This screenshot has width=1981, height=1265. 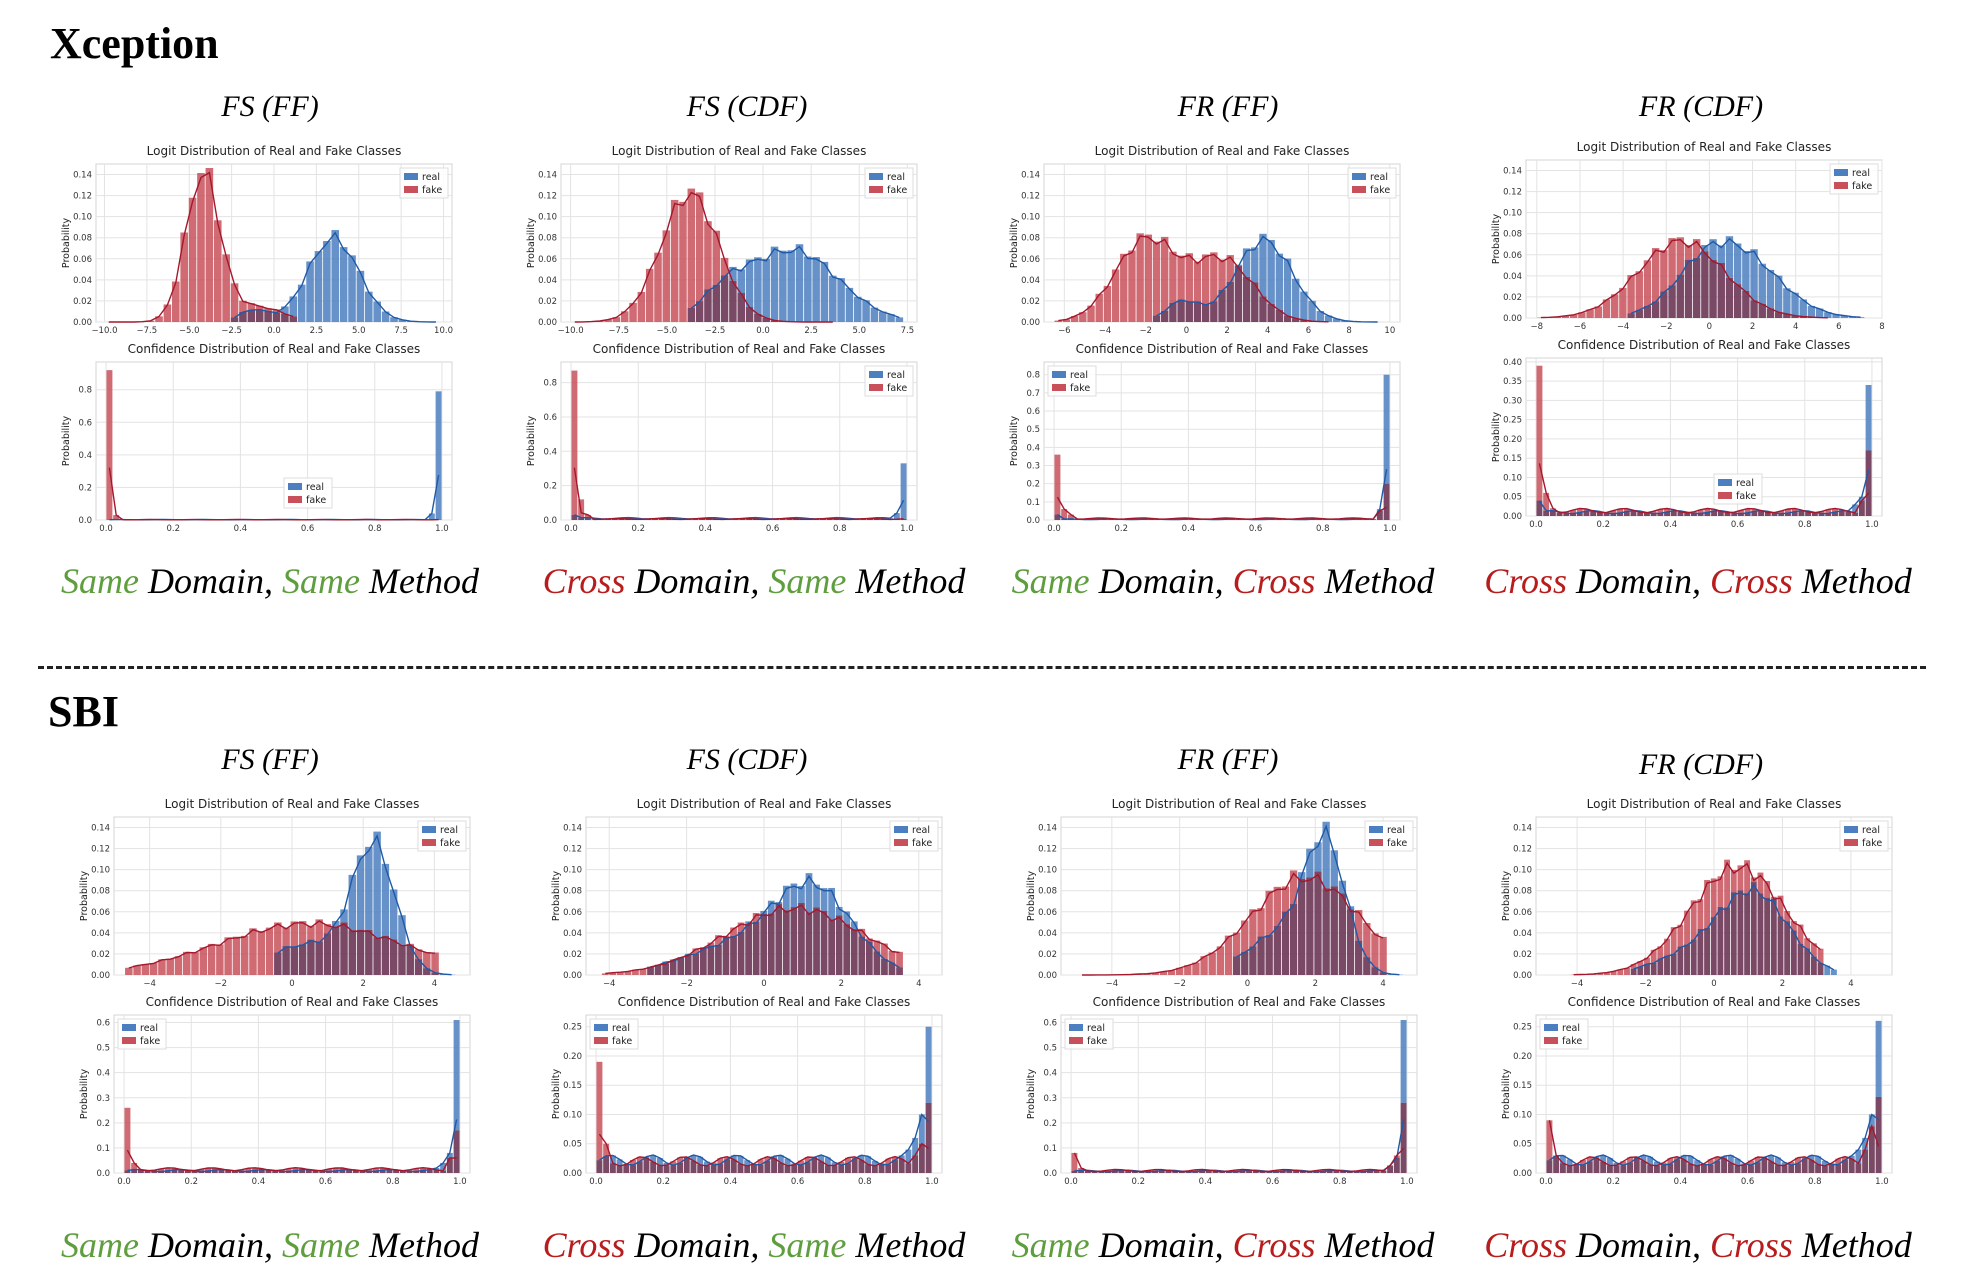 I want to click on y-tick-label: 0.10, so click(x=572, y=871).